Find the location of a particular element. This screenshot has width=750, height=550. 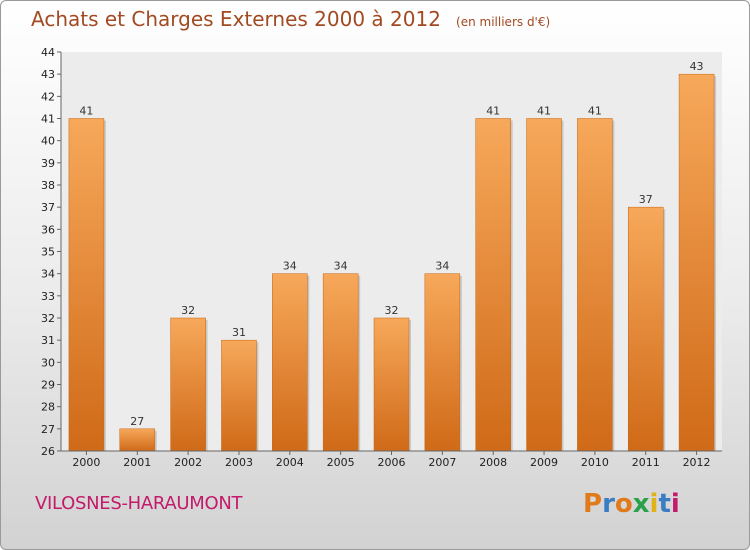

y-tick-label: 28 is located at coordinates (48, 407).